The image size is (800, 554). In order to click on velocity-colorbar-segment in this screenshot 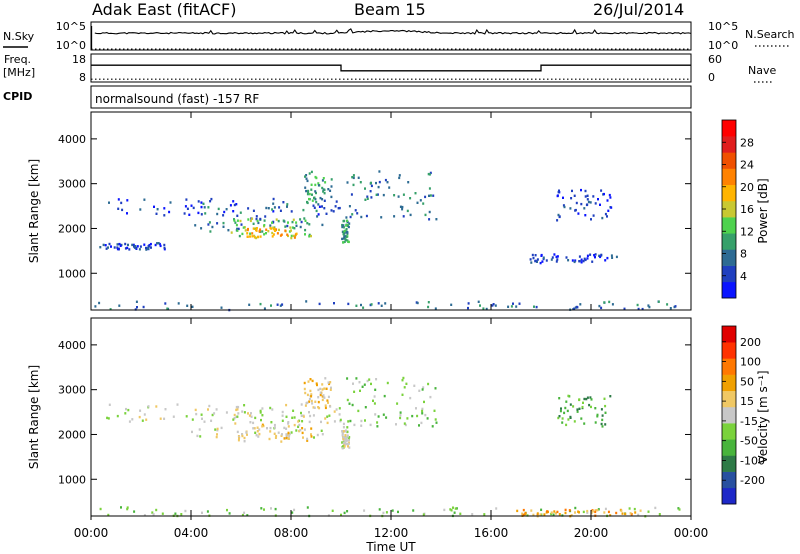, I will do `click(729, 350)`.